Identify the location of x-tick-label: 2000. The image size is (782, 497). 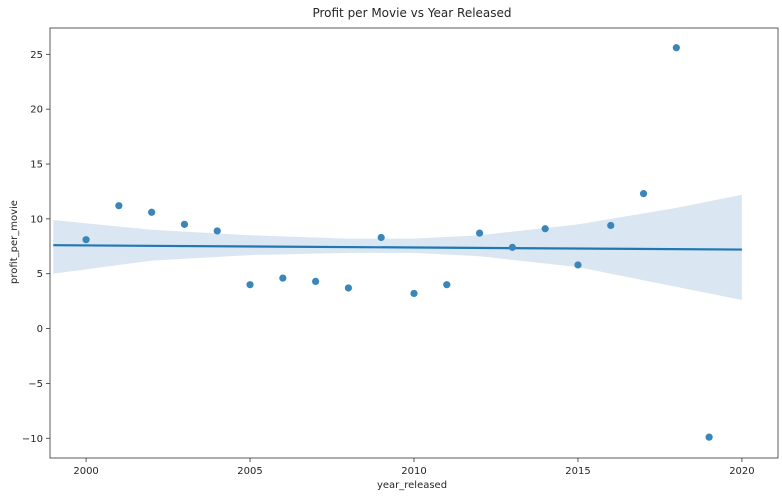
(85, 471).